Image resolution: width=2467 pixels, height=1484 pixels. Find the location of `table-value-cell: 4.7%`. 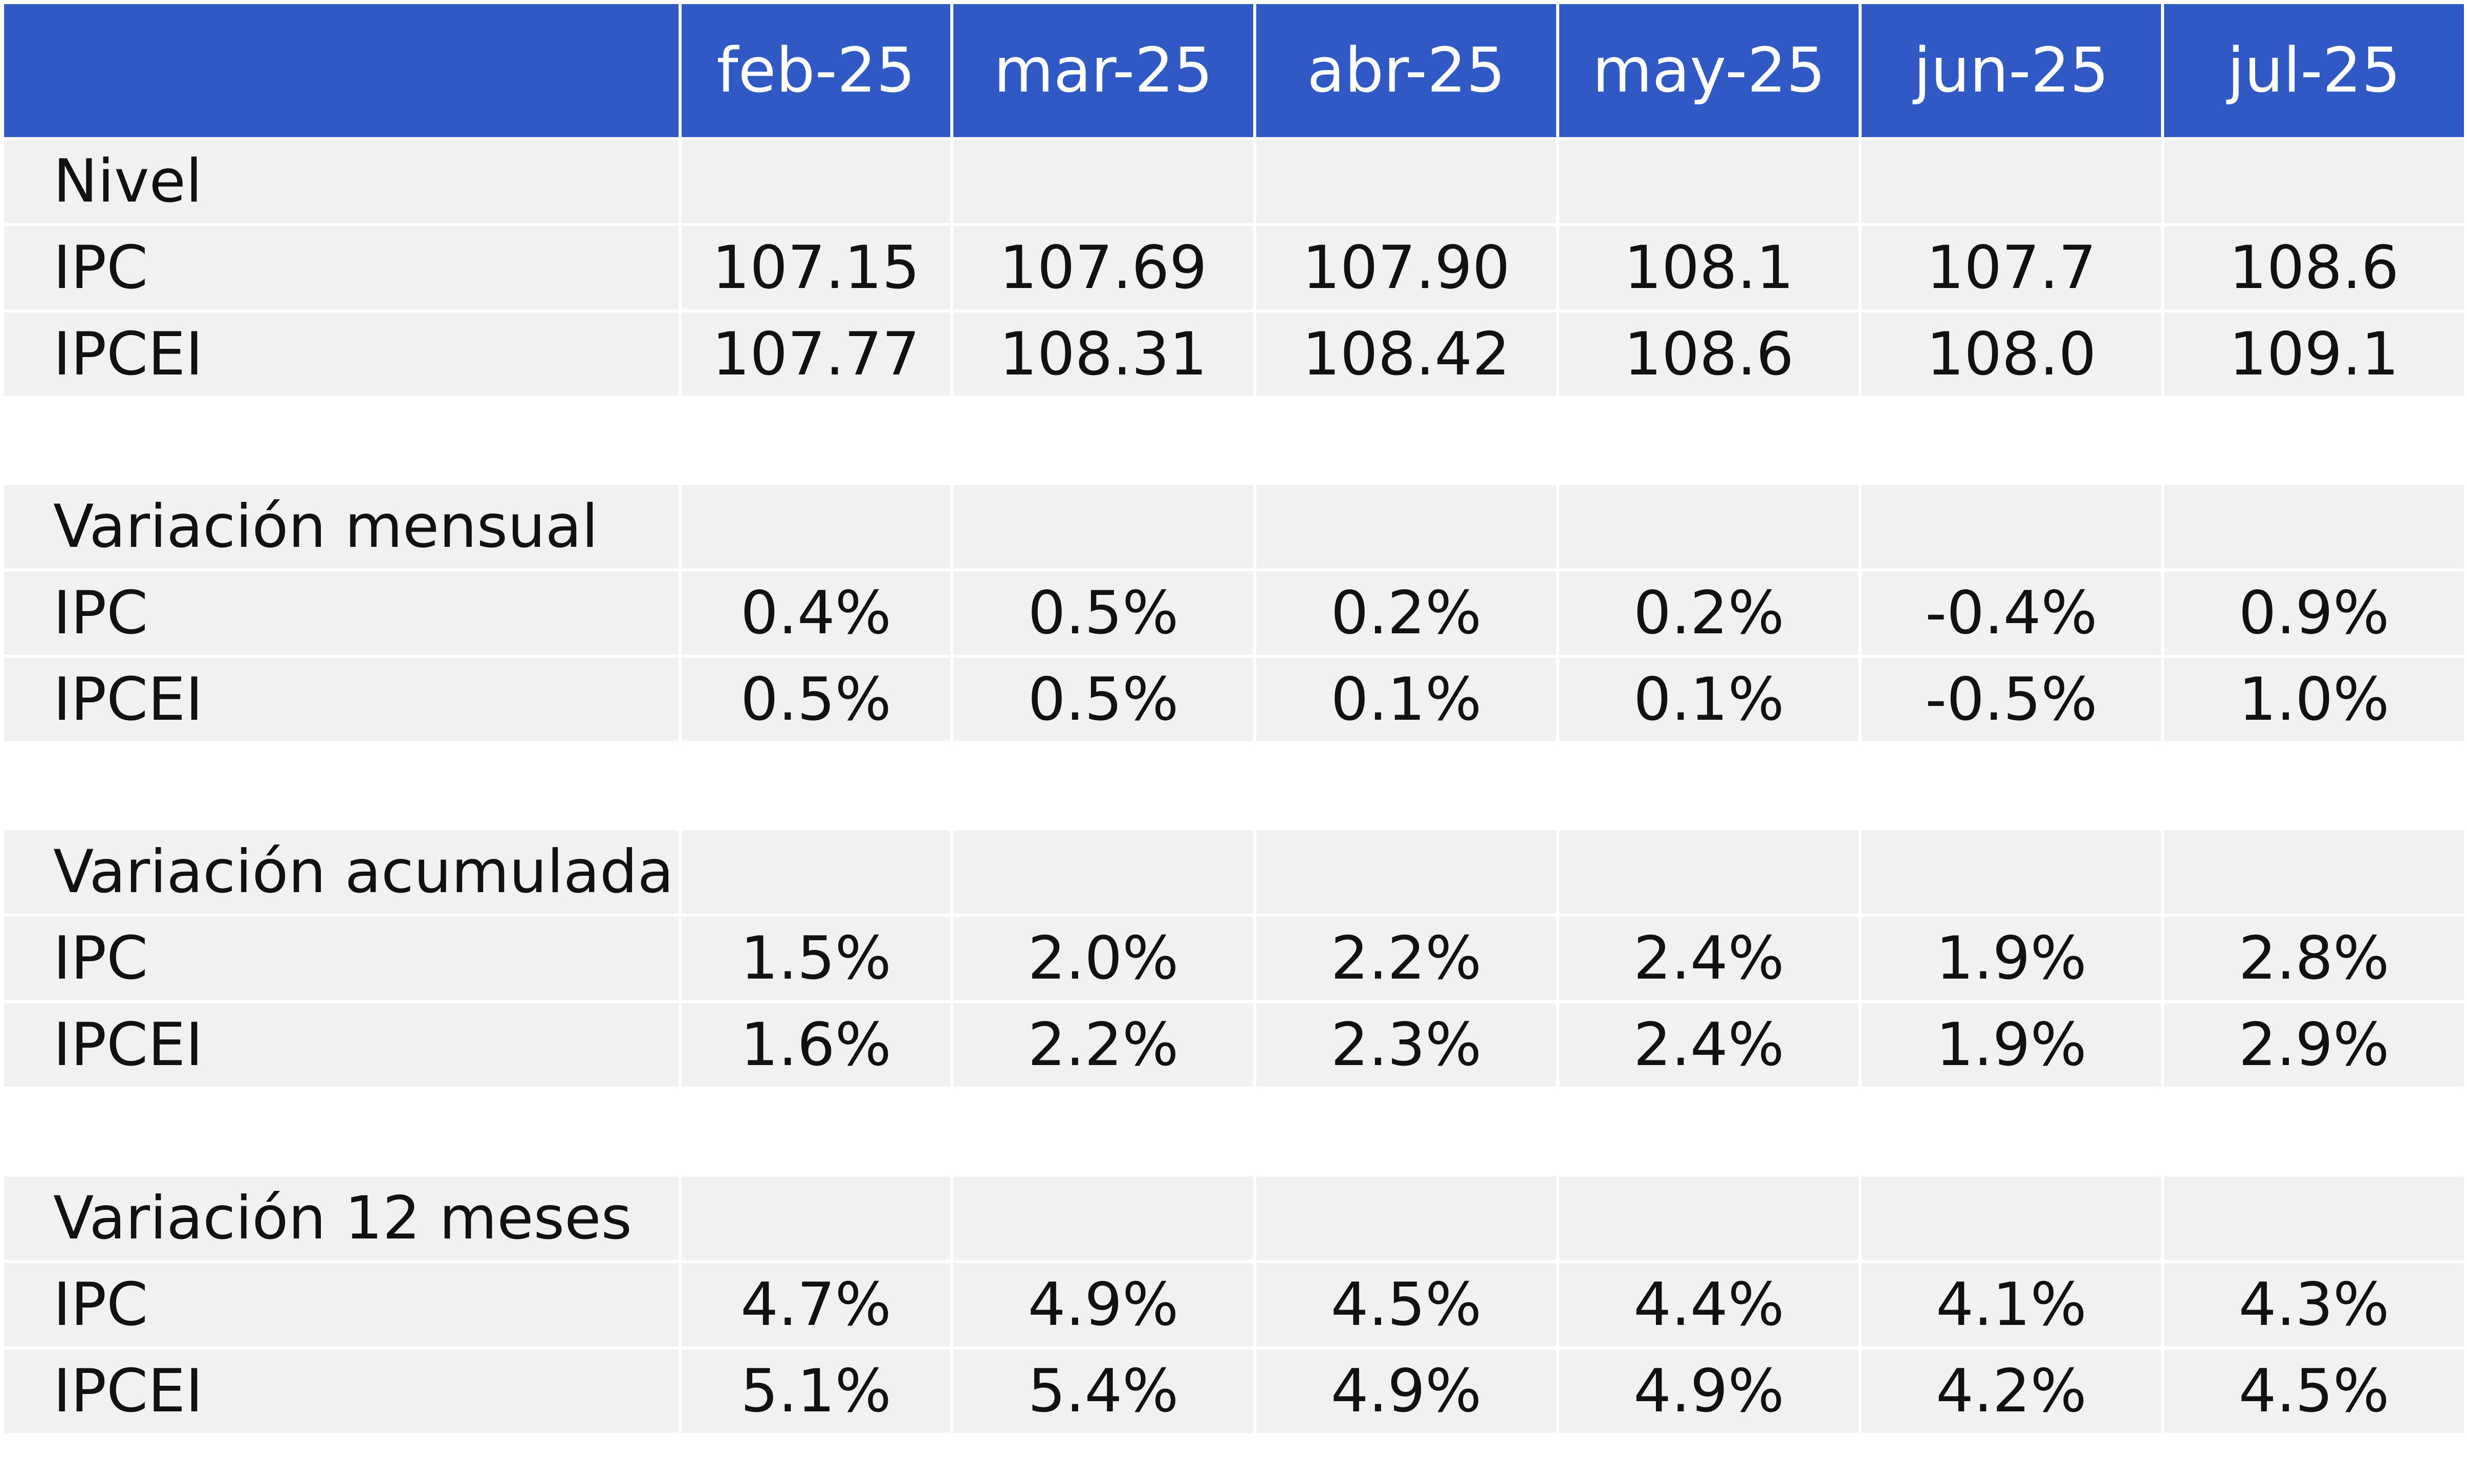

table-value-cell: 4.7% is located at coordinates (816, 1304).